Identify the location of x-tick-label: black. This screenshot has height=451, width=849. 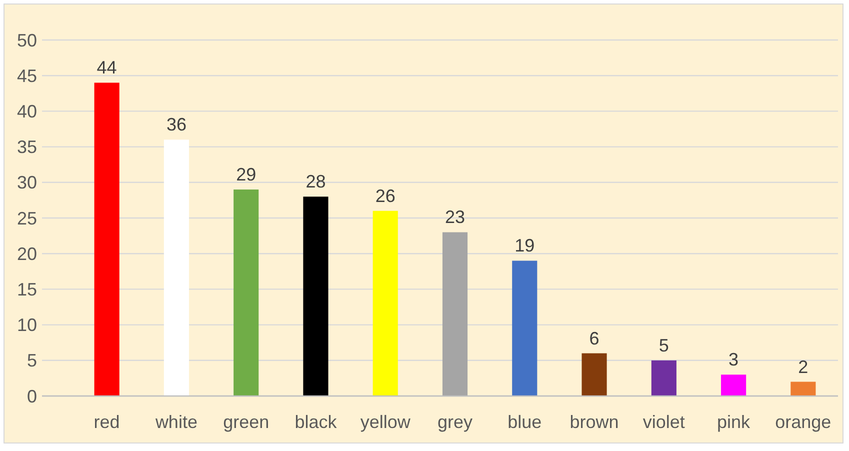
(316, 422).